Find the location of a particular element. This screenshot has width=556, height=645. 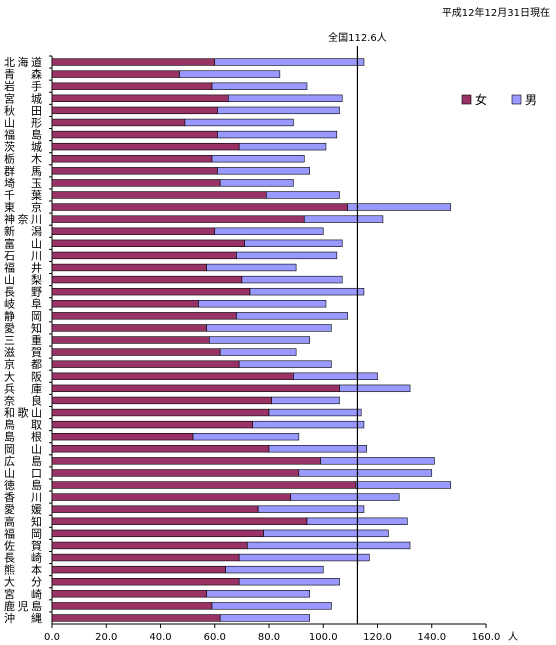

category-label: 岩手 is located at coordinates (23, 86).